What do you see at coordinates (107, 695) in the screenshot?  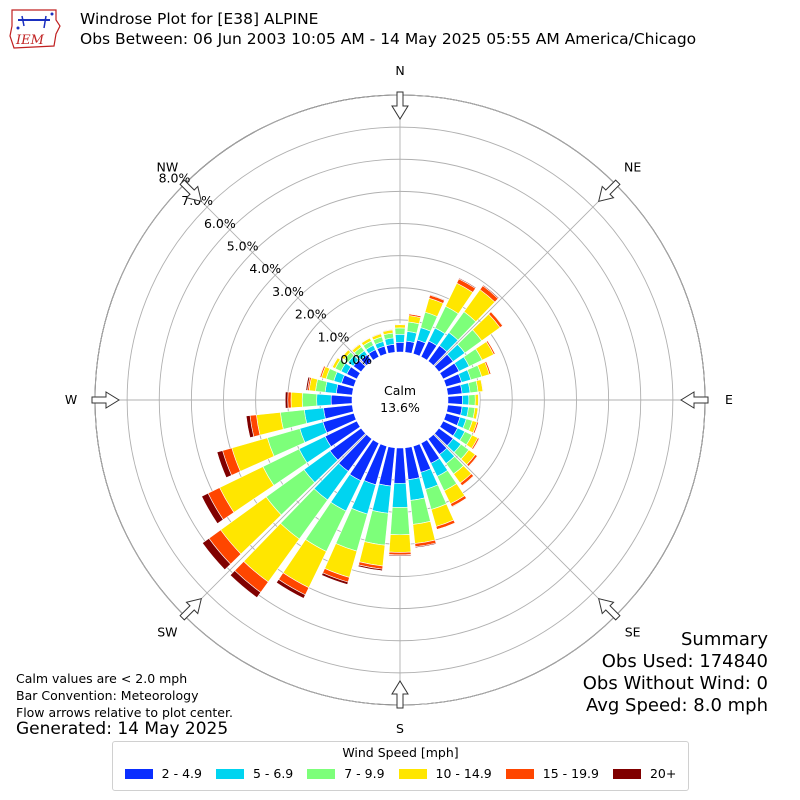 I see `bar-convention-note: Bar Convention: Meteorology` at bounding box center [107, 695].